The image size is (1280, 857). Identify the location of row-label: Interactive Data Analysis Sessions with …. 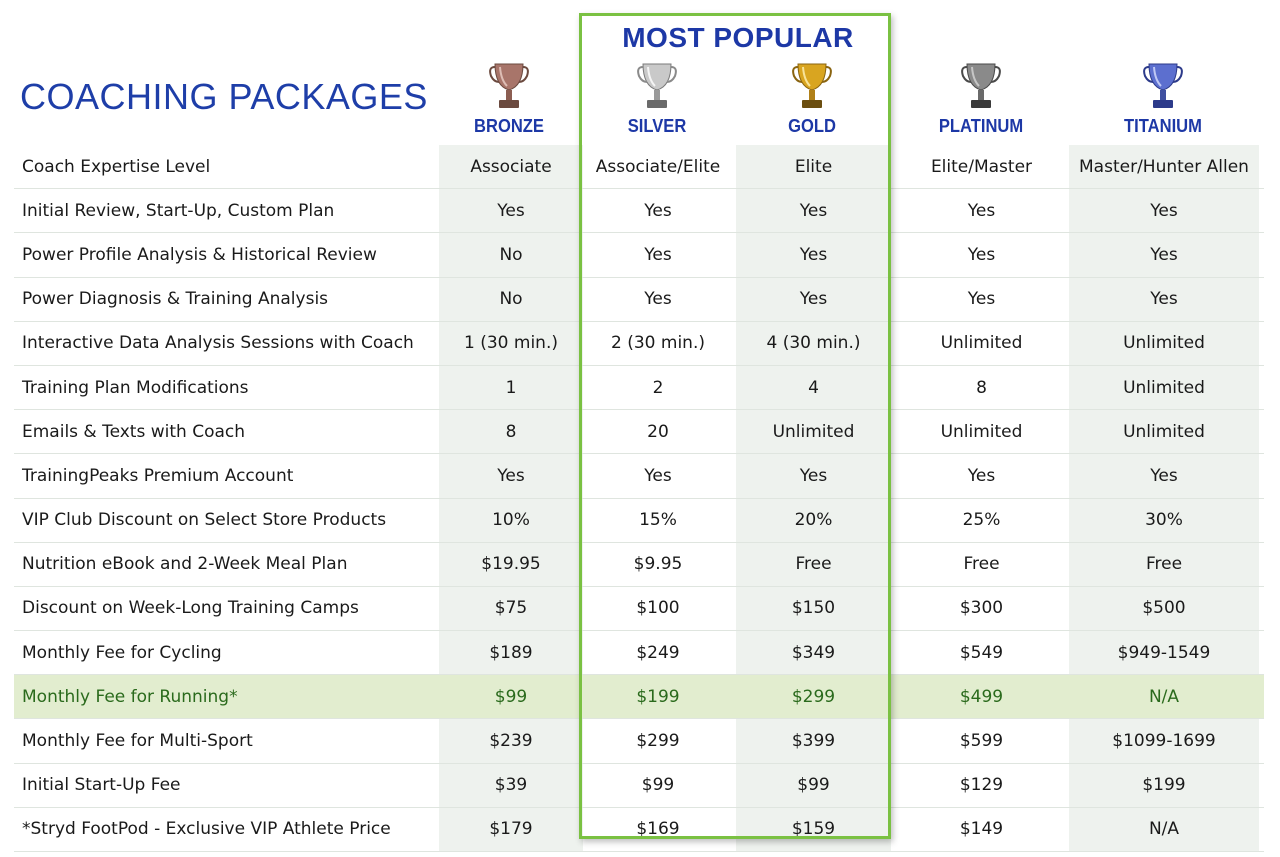
(218, 343).